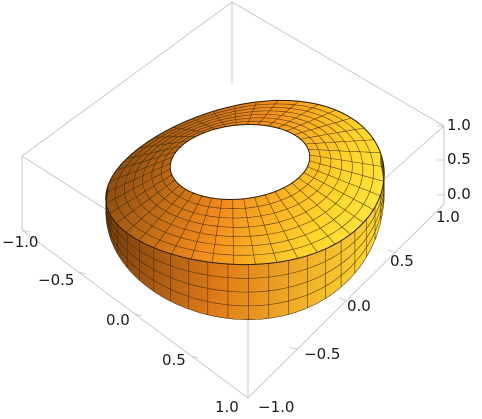 The width and height of the screenshot is (482, 419). I want to click on x-tick-label: 0.0, so click(118, 320).